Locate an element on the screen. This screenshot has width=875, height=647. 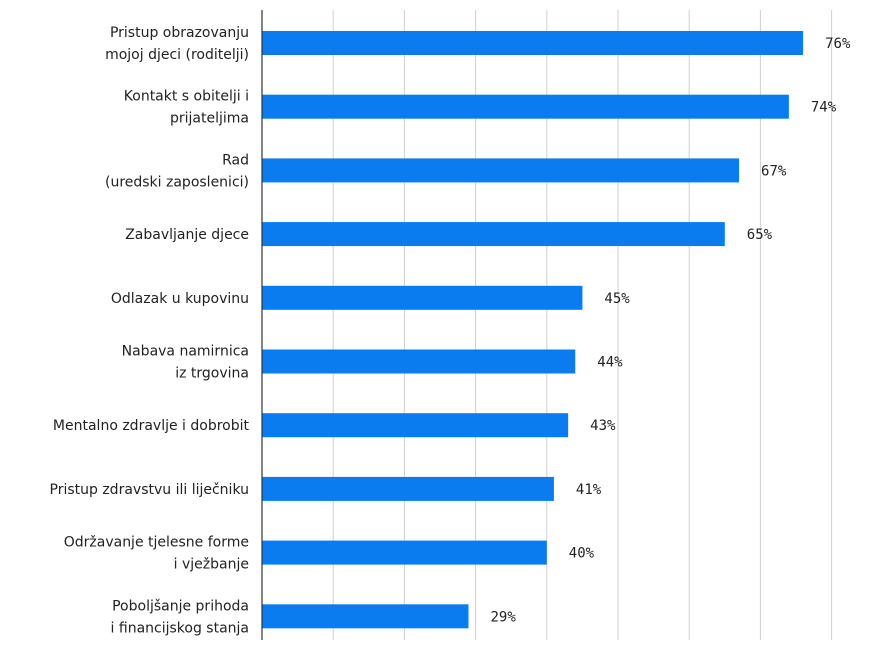
value-label: 76% is located at coordinates (838, 44).